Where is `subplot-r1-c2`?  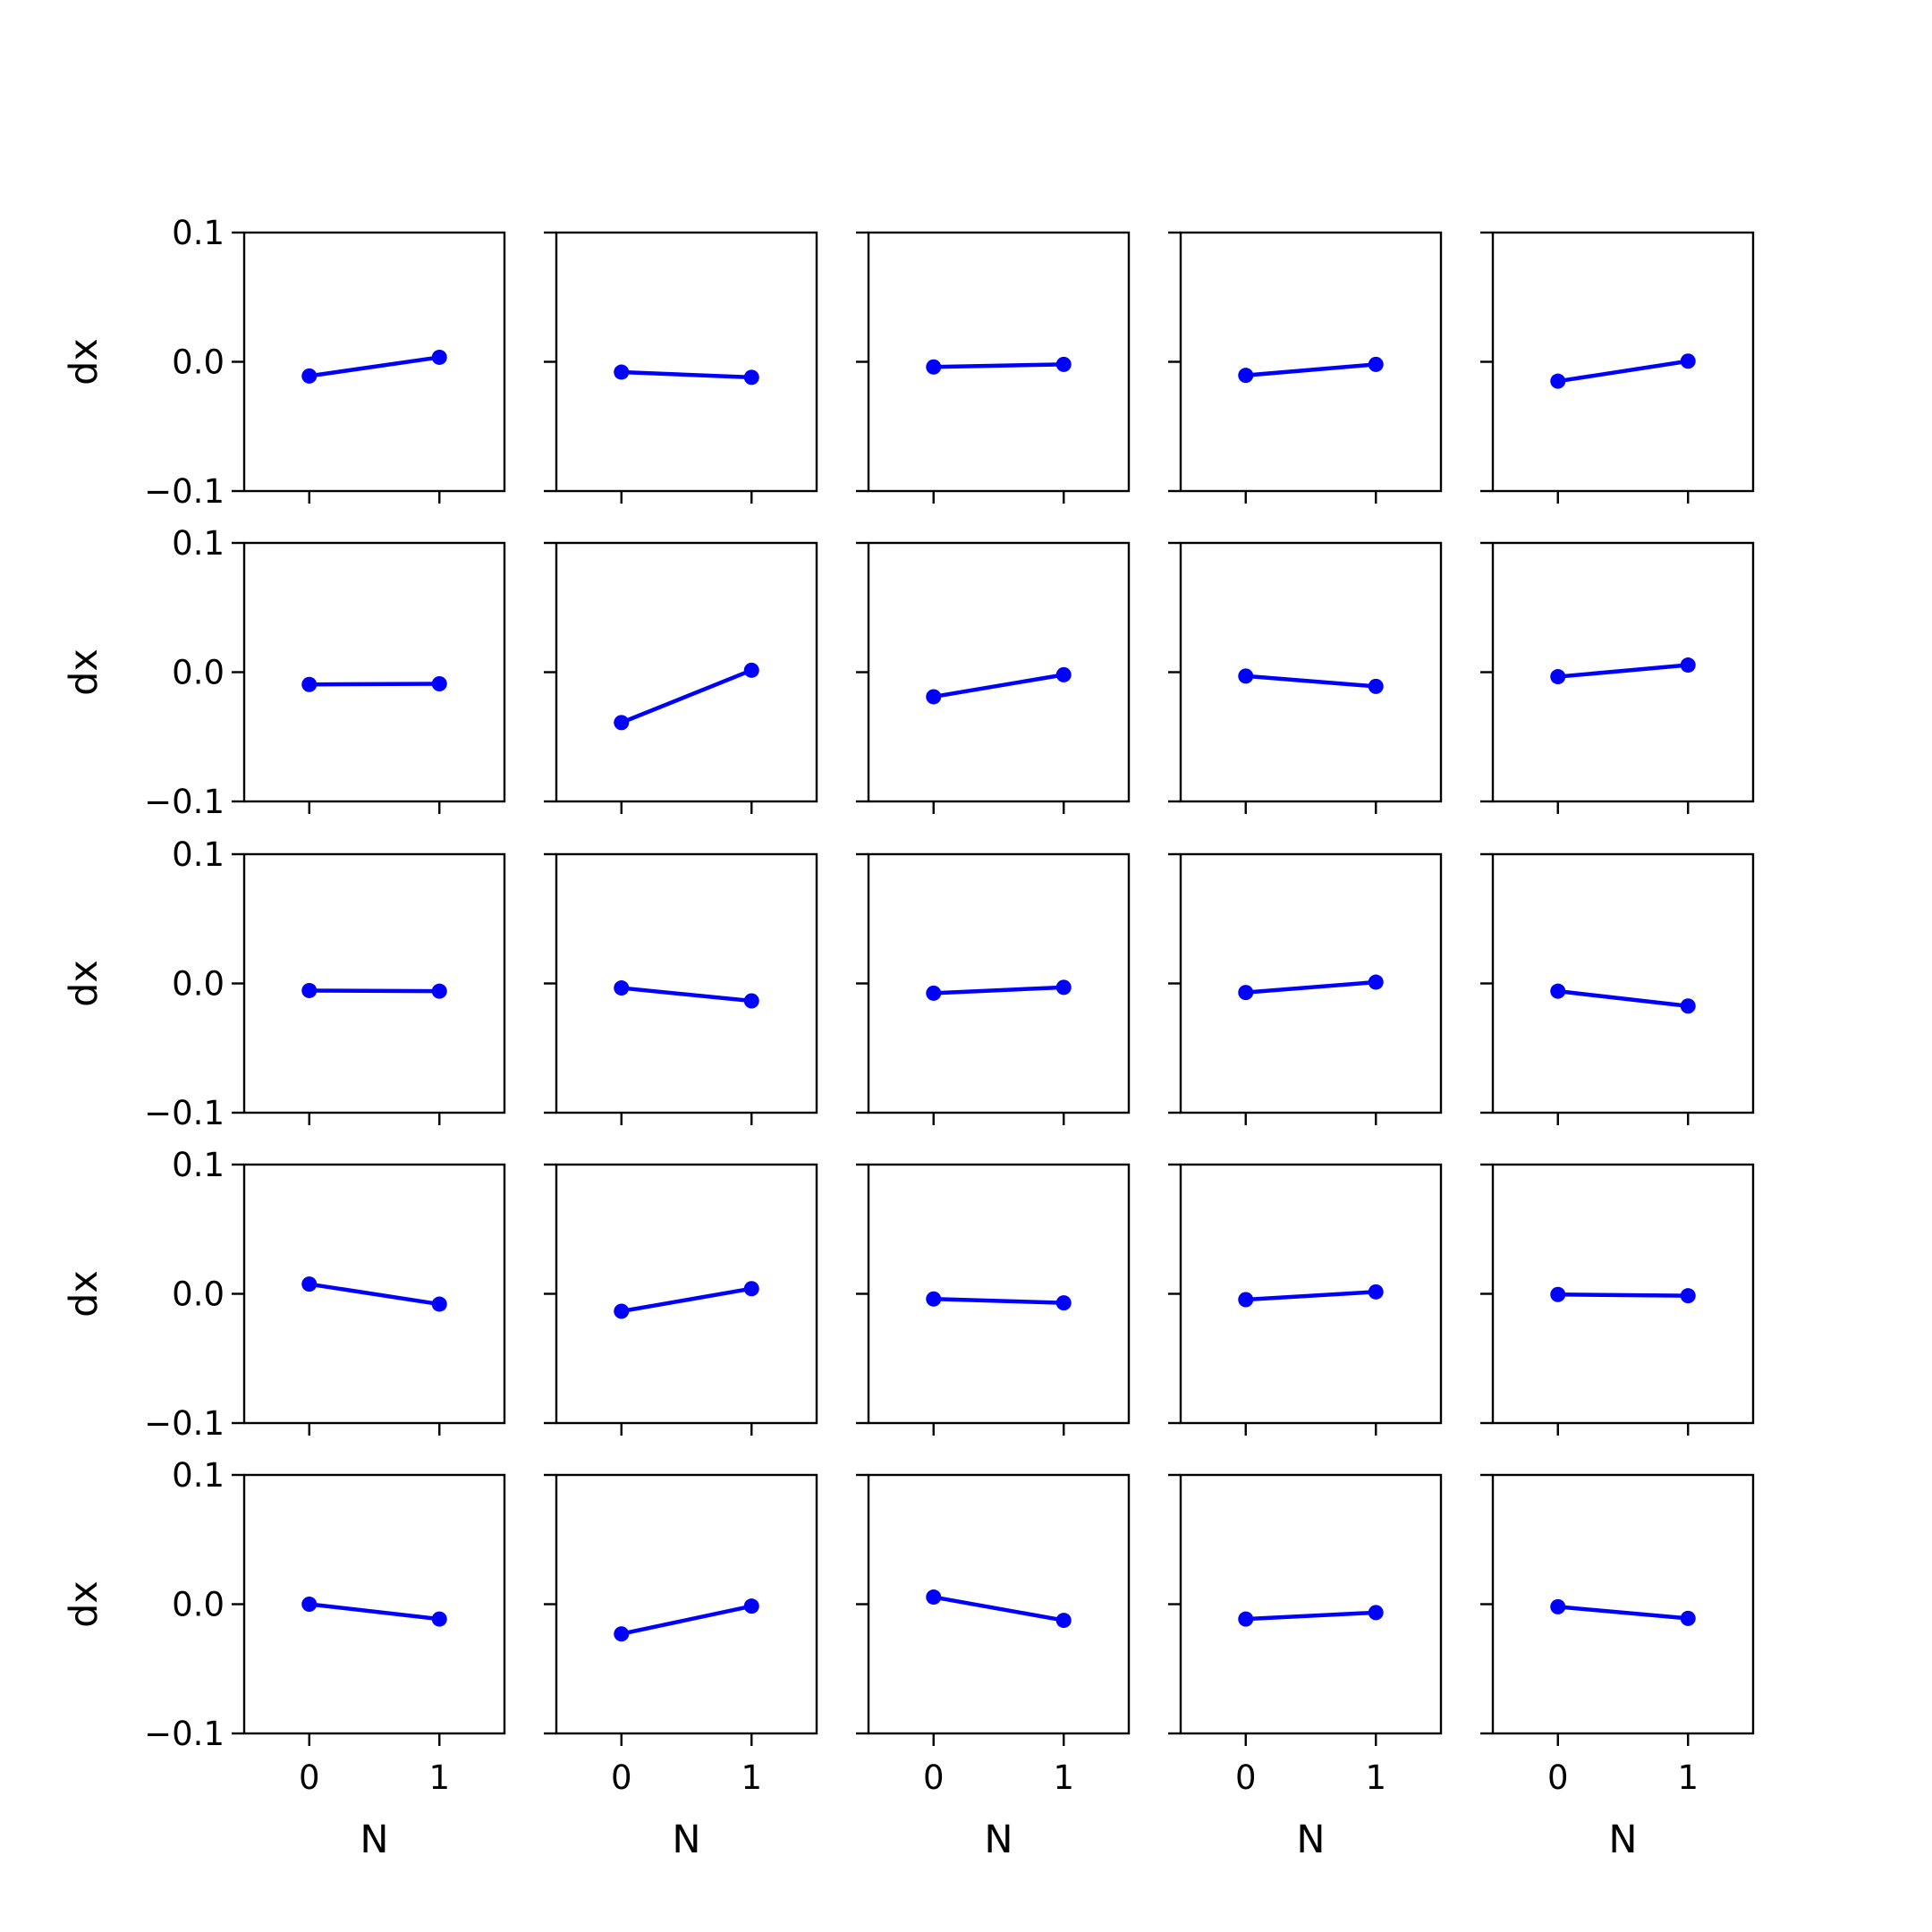 subplot-r1-c2 is located at coordinates (993, 677).